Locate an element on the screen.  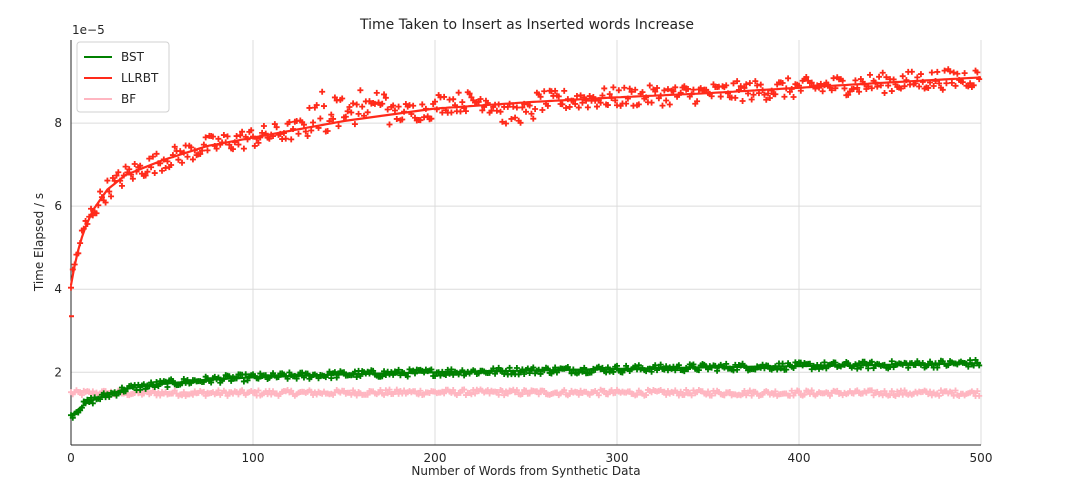
legend-label-bf: BF is located at coordinates (128, 99).